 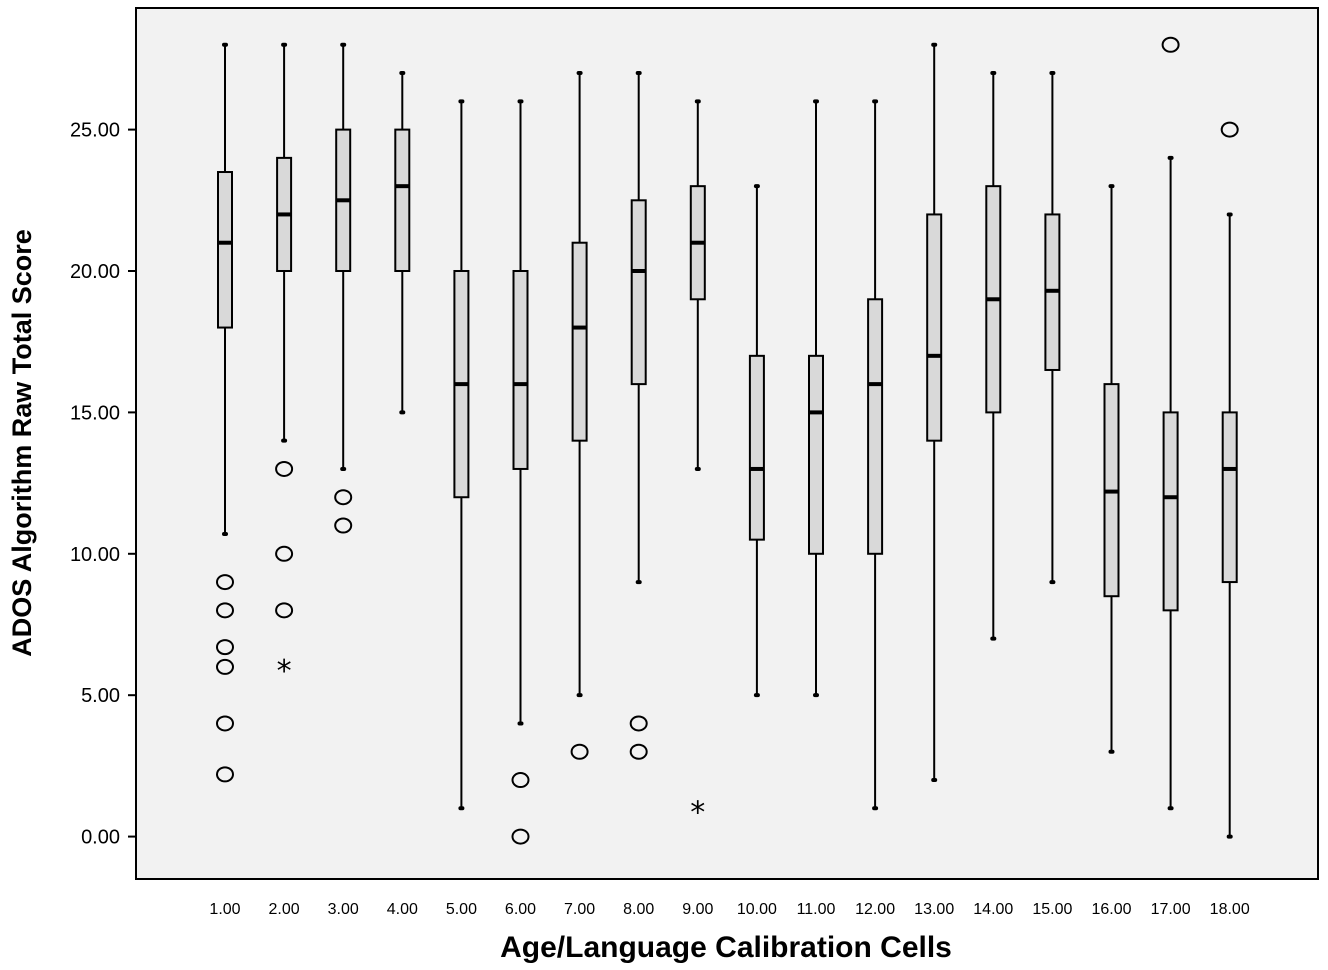 What do you see at coordinates (95, 131) in the screenshot?
I see `y-tick-label: 25.00` at bounding box center [95, 131].